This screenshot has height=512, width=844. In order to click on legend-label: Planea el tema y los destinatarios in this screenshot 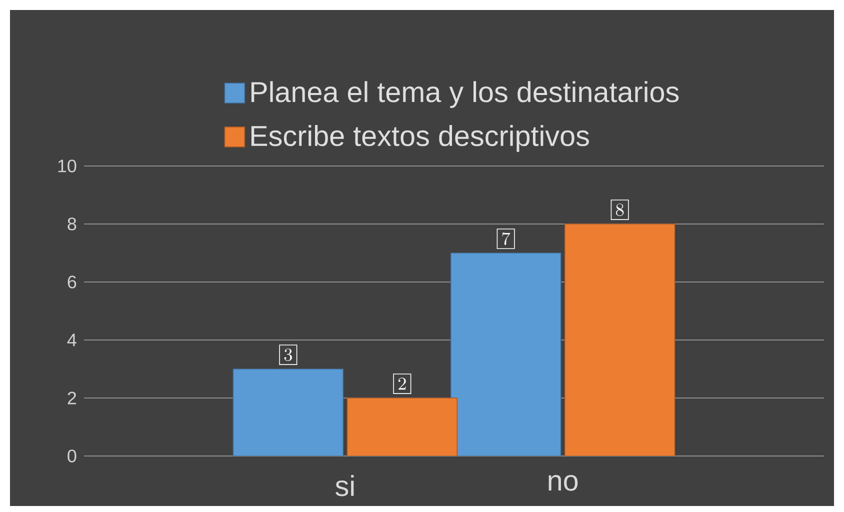, I will do `click(465, 94)`.